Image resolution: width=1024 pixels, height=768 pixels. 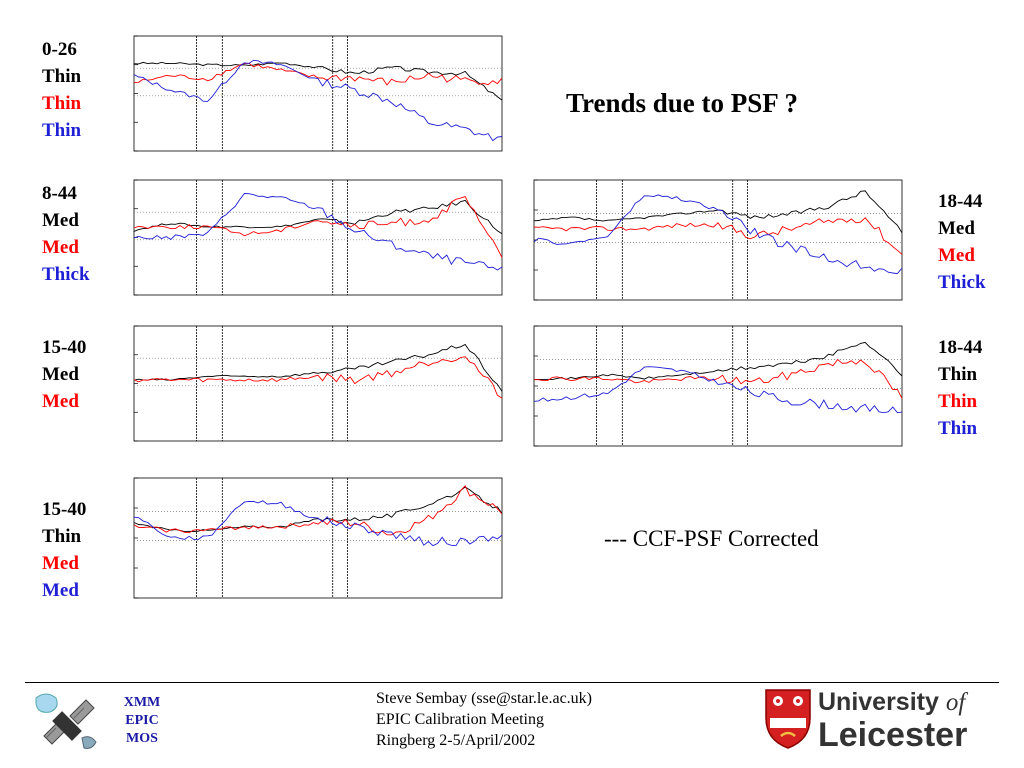 What do you see at coordinates (62, 130) in the screenshot?
I see `panel-1-line-4: Thin` at bounding box center [62, 130].